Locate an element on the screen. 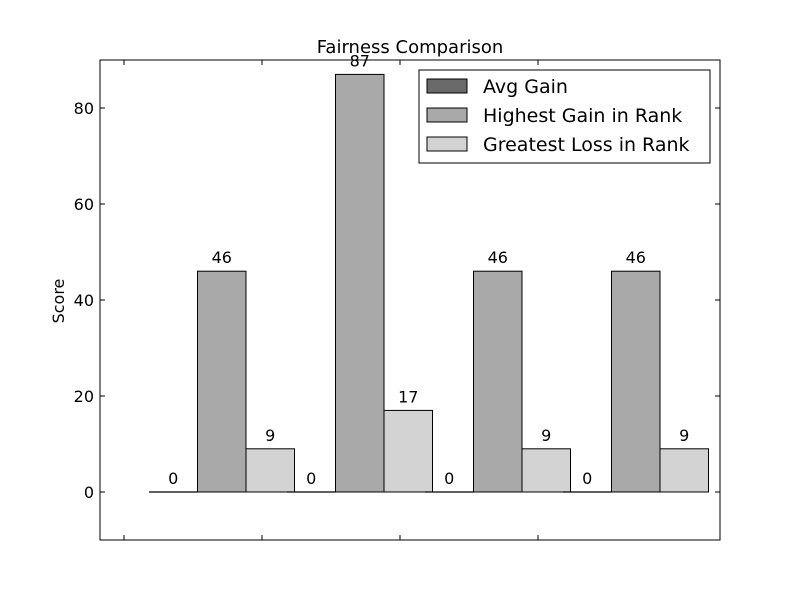 This screenshot has height=600, width=800. y-tick-label: 20 is located at coordinates (84, 396).